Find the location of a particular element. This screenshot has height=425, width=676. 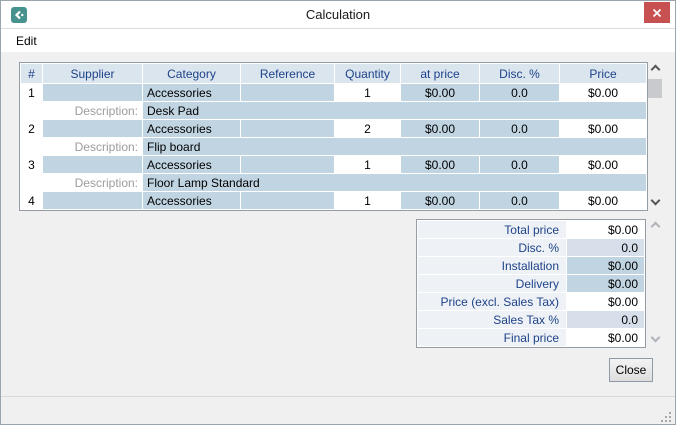

table-row: 3 Accessories 1 $0.00 0.0 $0.00 is located at coordinates (333, 164).